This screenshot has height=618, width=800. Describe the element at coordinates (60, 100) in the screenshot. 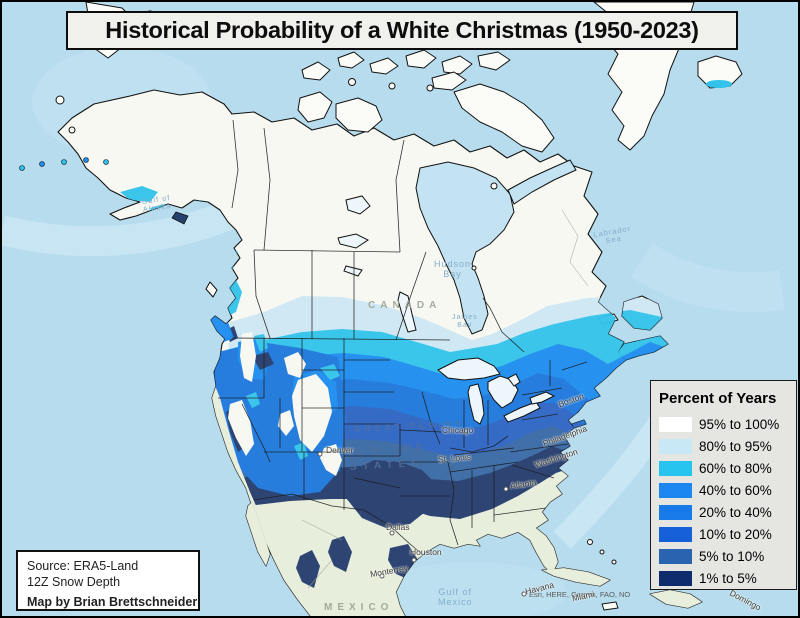

I see `st-lawrence-island` at that location.